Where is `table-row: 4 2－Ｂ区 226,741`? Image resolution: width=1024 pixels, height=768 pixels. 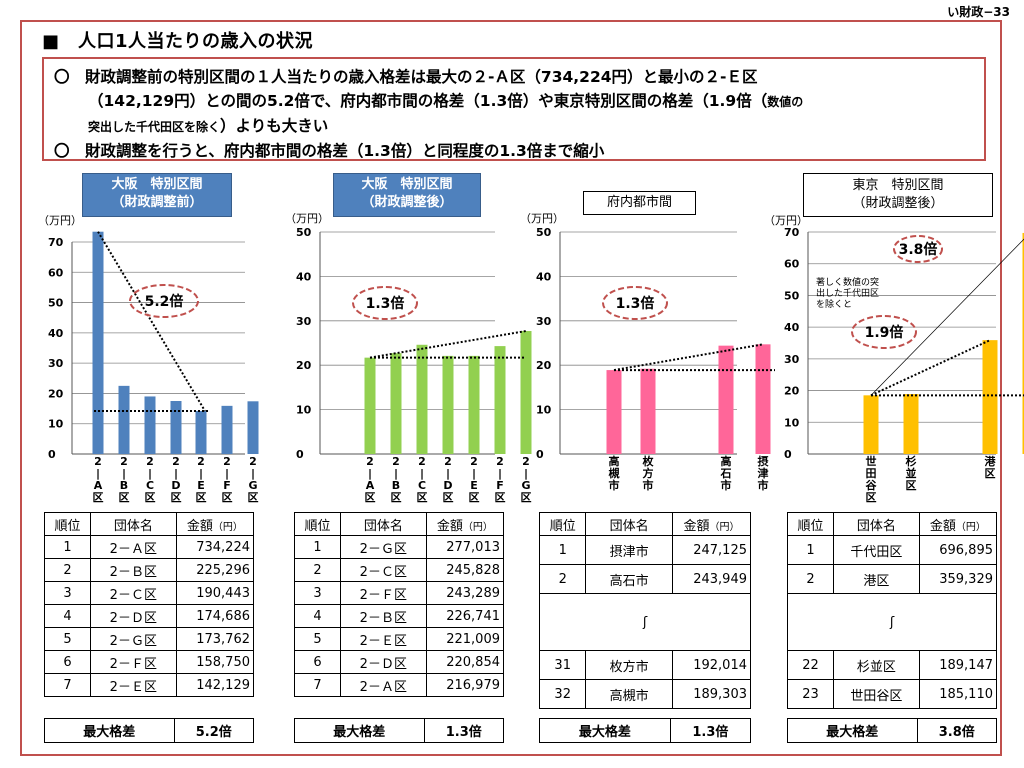
table-row: 4 2－Ｂ区 226,741 is located at coordinates (399, 616).